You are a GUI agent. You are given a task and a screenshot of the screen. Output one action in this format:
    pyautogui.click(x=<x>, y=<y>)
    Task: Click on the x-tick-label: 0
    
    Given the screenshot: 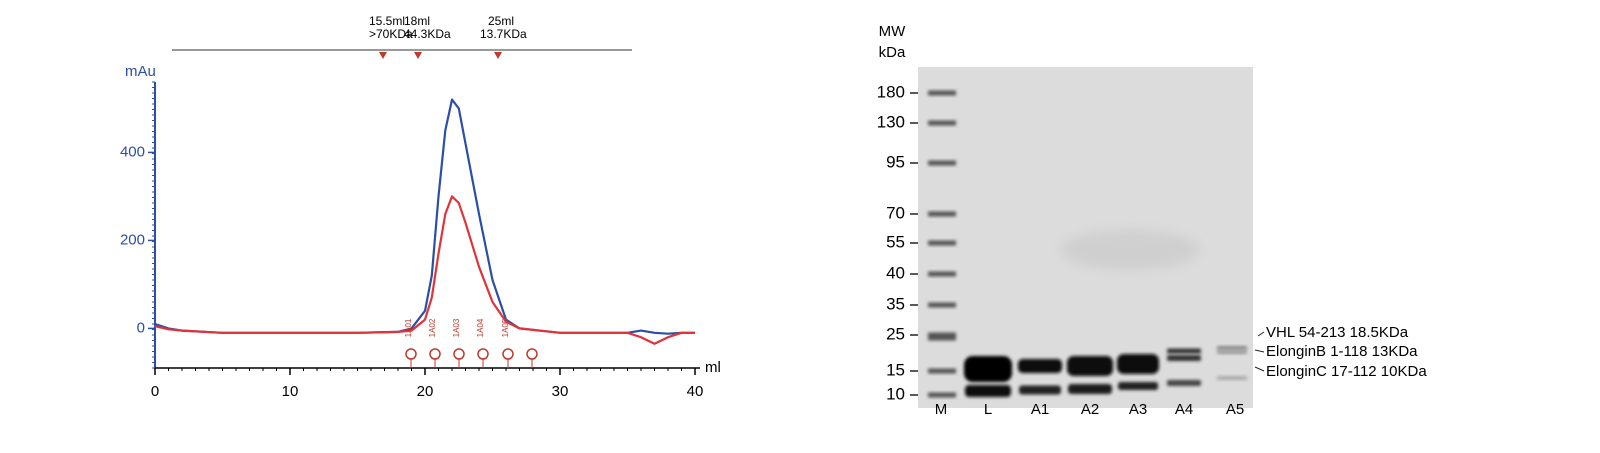 What is the action you would take?
    pyautogui.click(x=155, y=391)
    